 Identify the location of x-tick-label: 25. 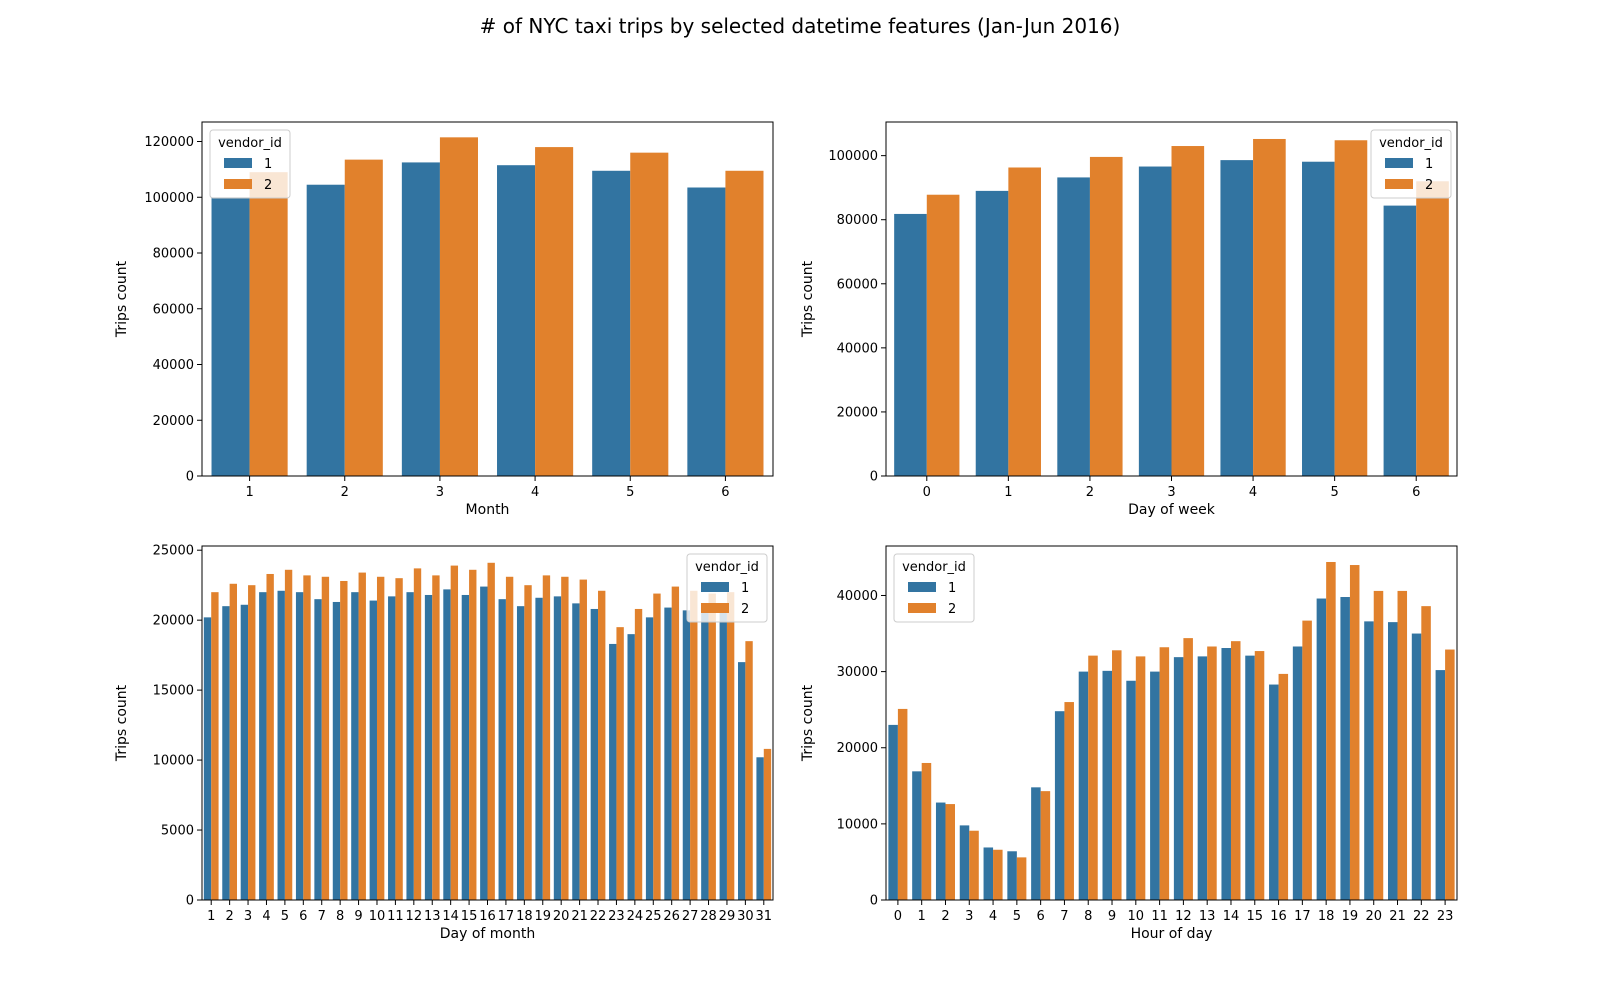
(653, 916).